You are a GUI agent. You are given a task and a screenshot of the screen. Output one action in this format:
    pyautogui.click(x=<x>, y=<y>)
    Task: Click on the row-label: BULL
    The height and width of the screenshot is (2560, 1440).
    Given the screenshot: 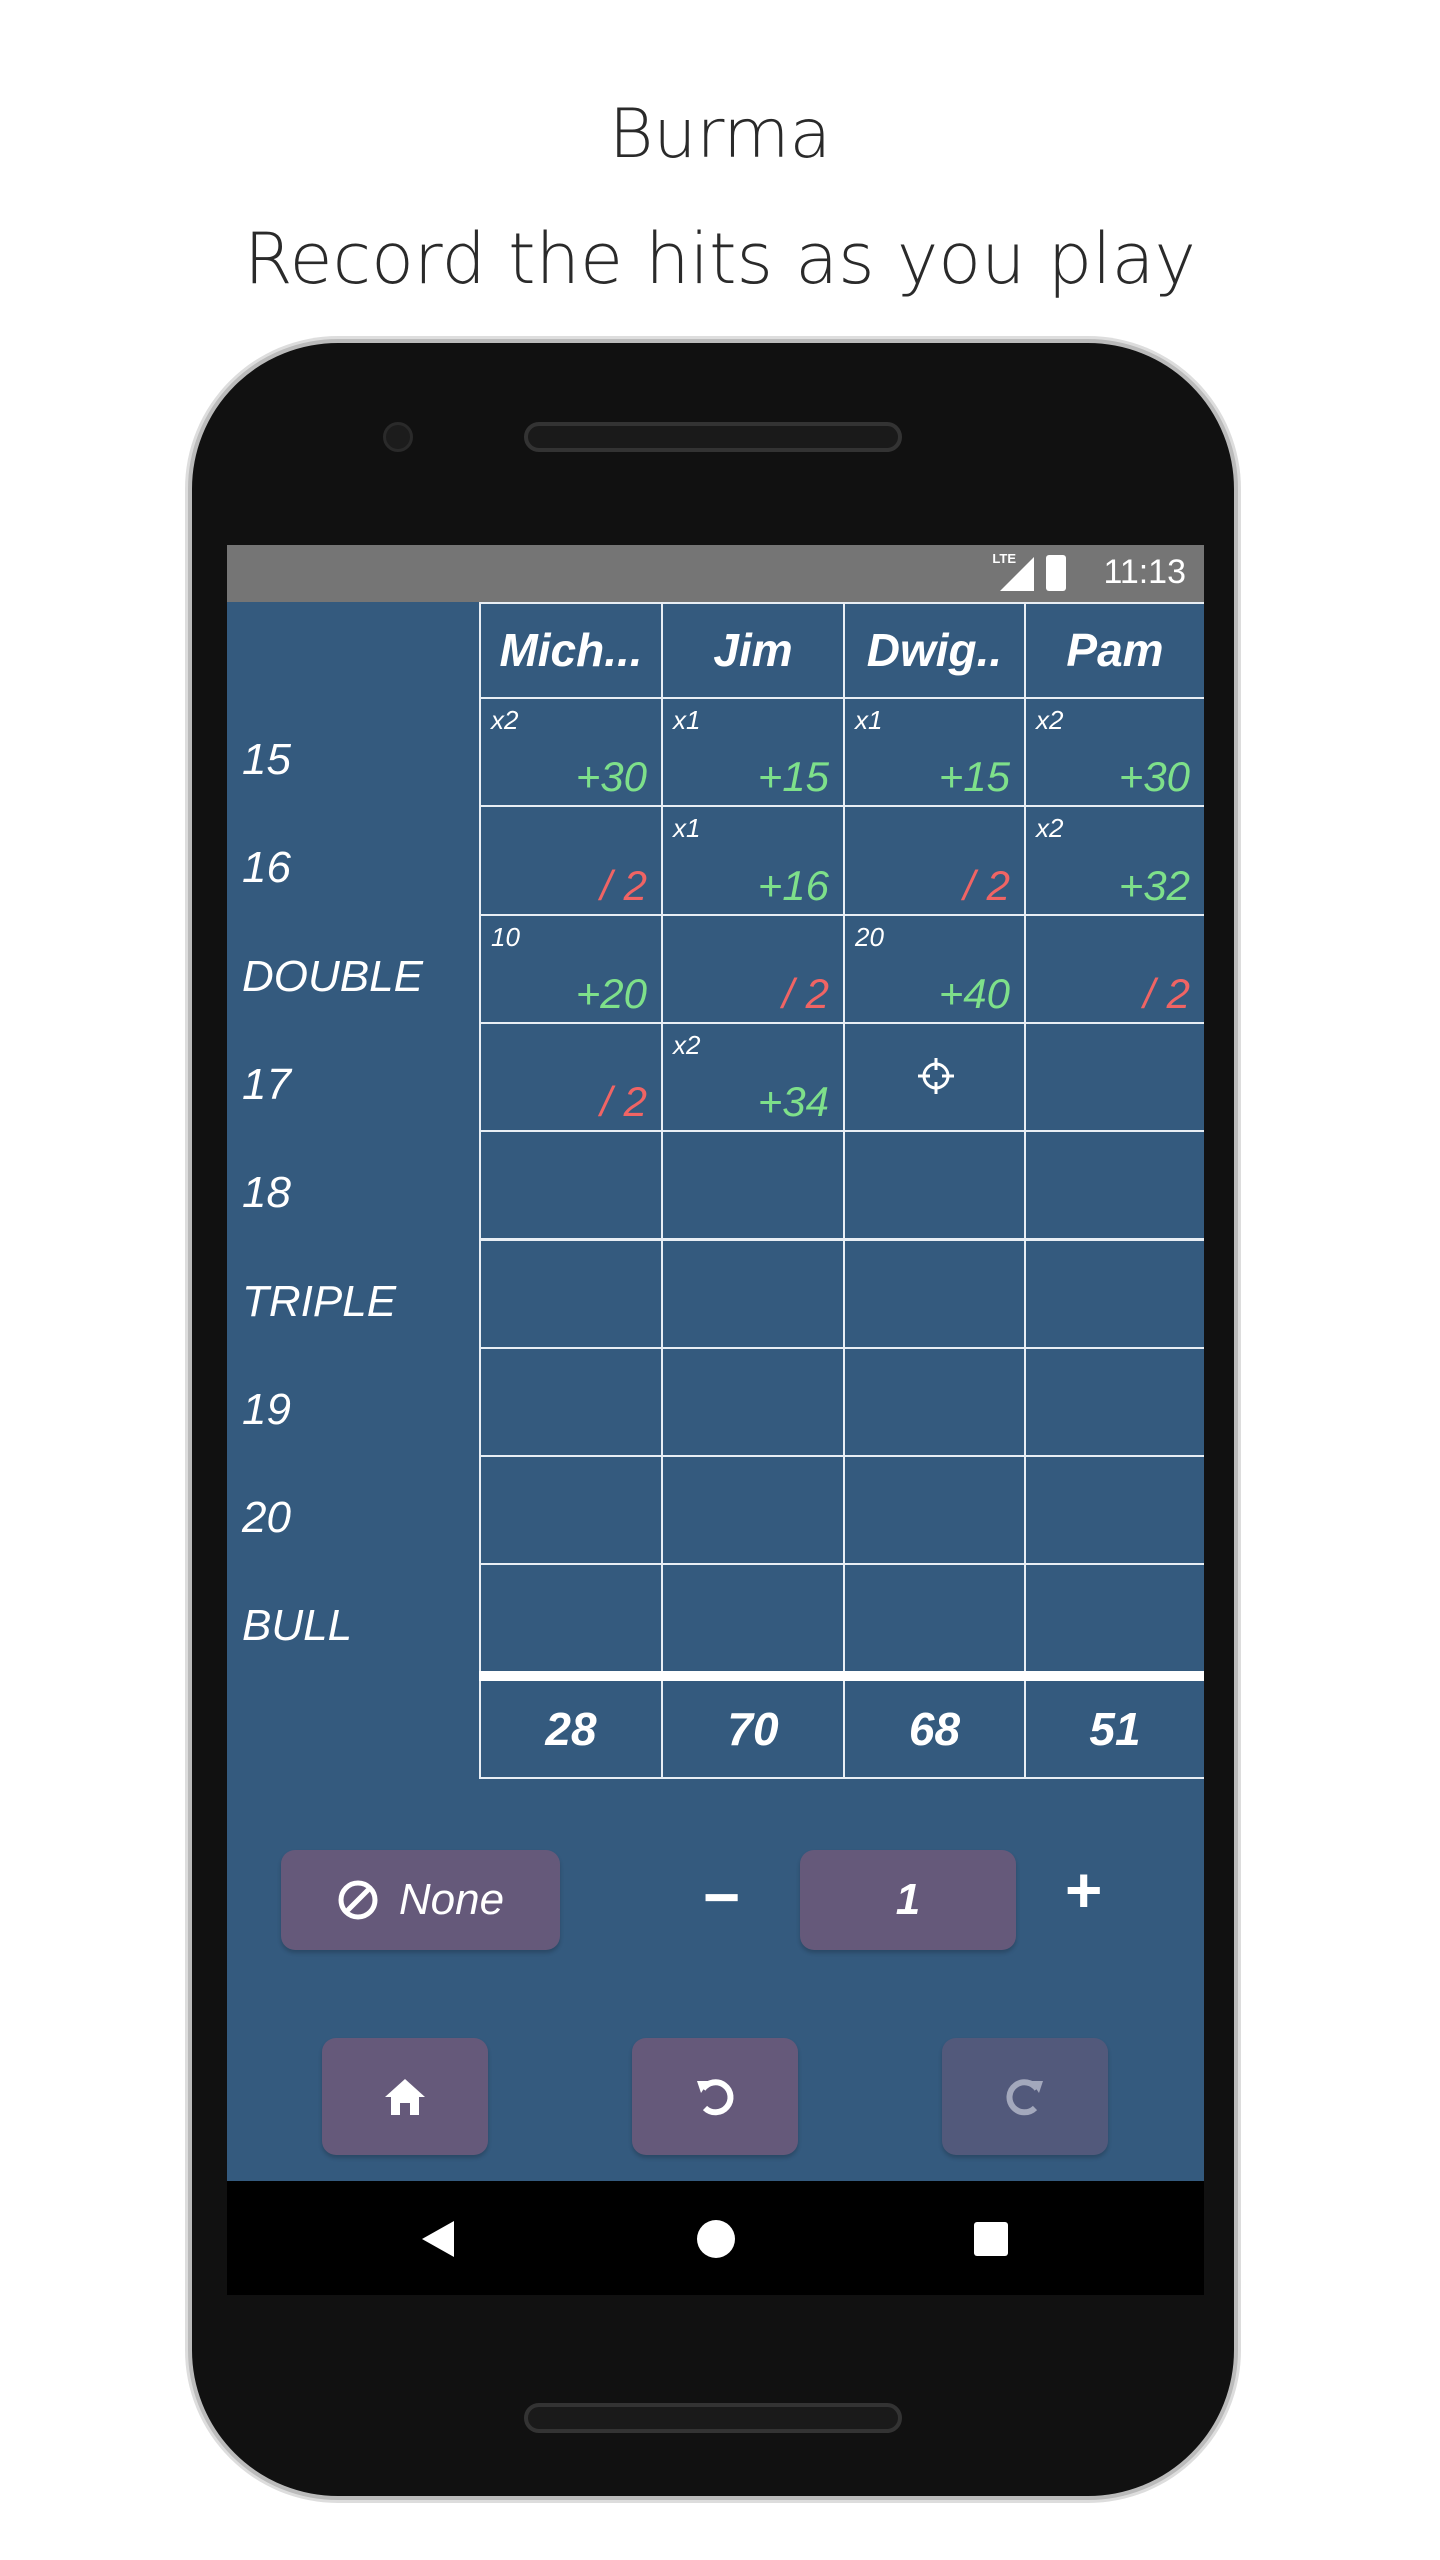 What is the action you would take?
    pyautogui.click(x=297, y=1626)
    